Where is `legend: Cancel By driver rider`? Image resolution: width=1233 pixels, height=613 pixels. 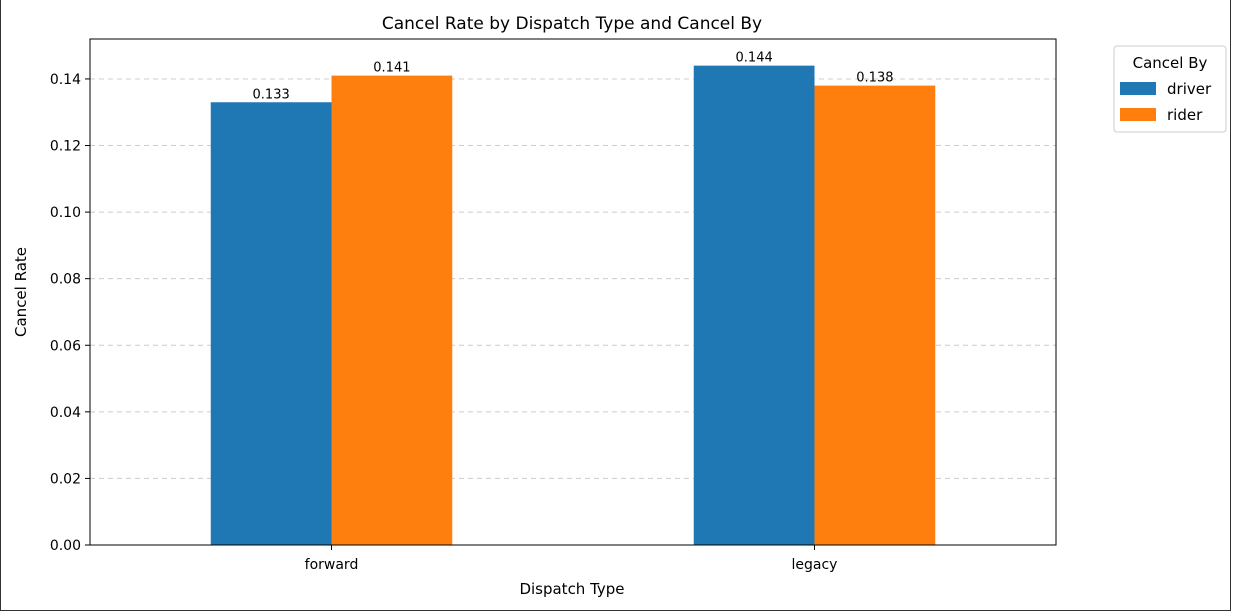
legend: Cancel By driver rider is located at coordinates (1170, 89).